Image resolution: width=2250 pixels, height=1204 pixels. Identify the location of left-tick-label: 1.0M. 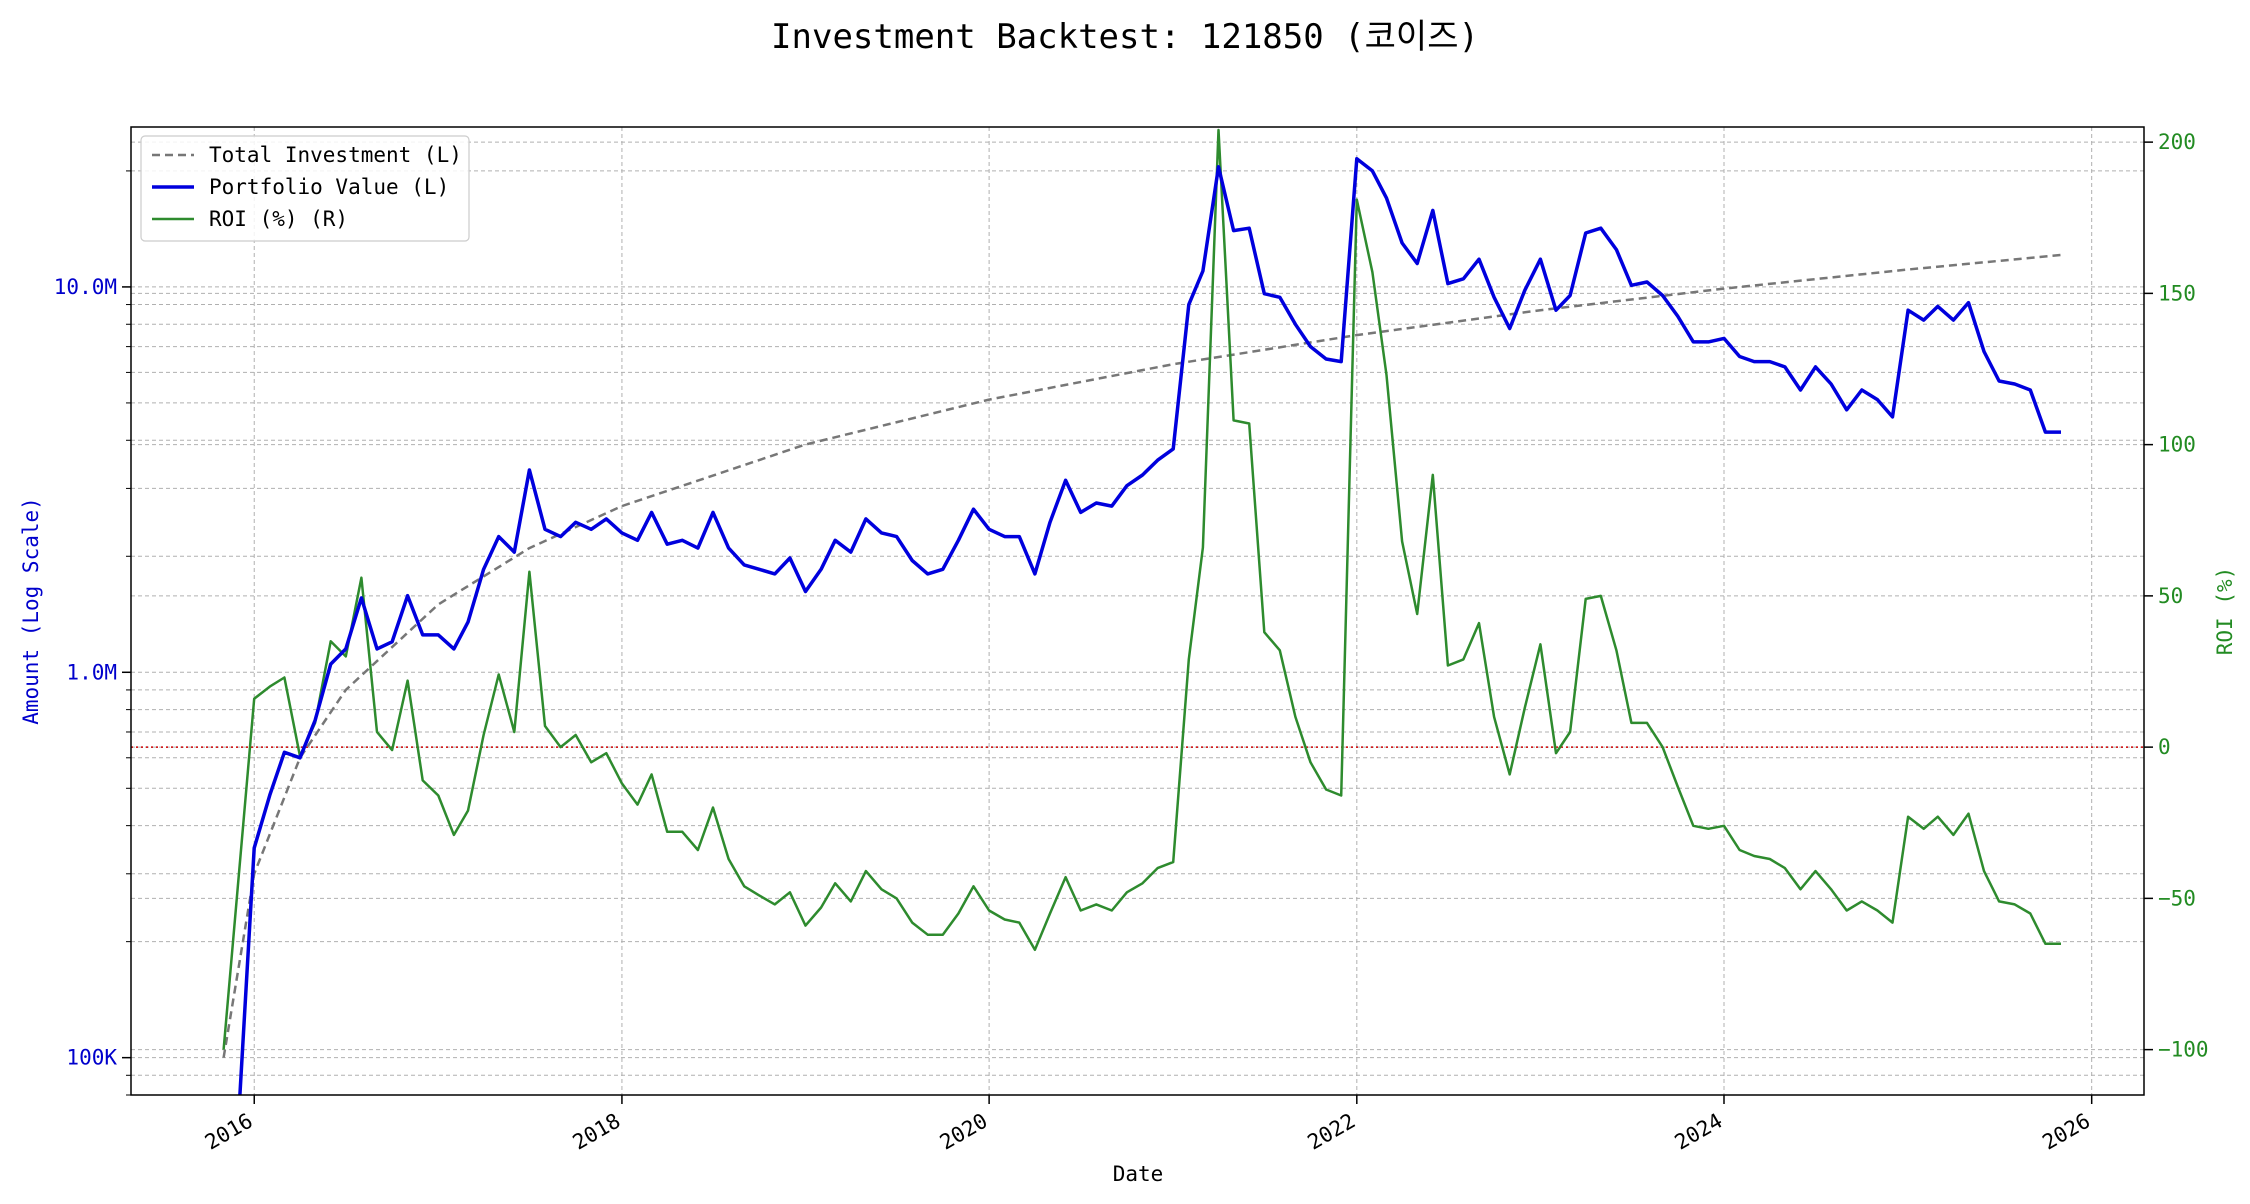
(91, 672).